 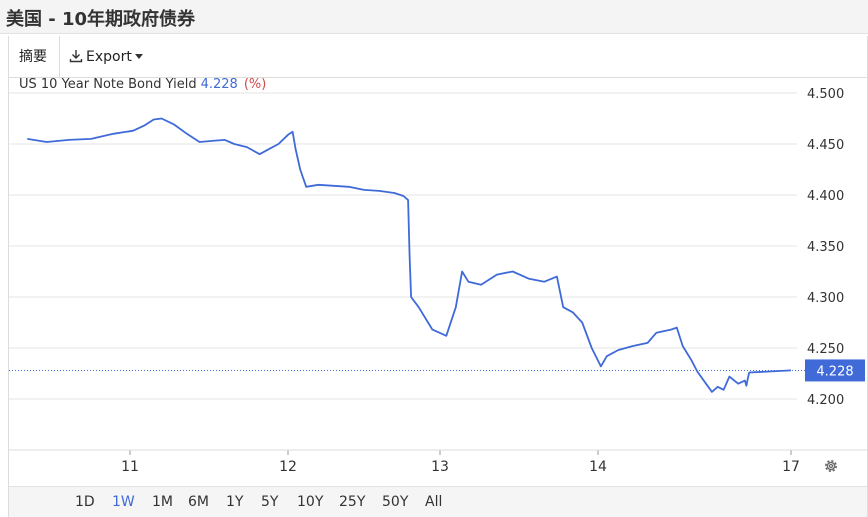 What do you see at coordinates (198, 502) in the screenshot?
I see `range-button-6m: 6M` at bounding box center [198, 502].